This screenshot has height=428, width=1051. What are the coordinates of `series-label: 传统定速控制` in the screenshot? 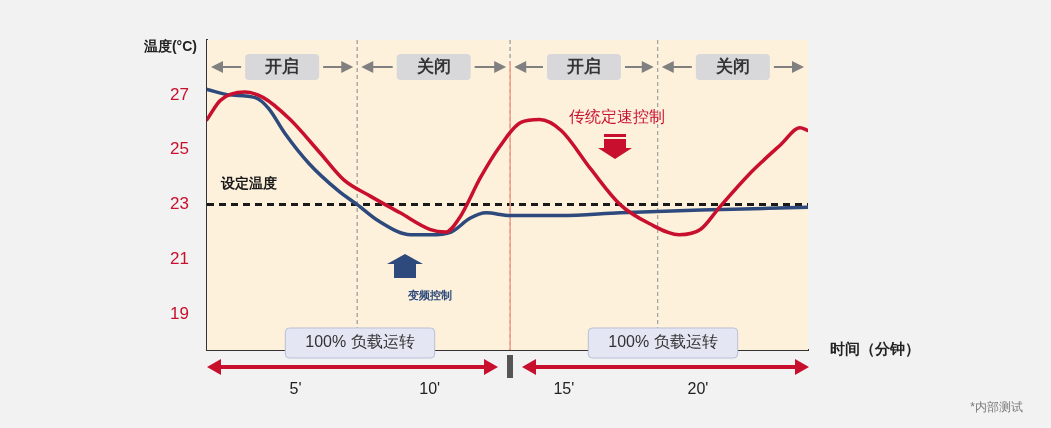 It's located at (617, 117).